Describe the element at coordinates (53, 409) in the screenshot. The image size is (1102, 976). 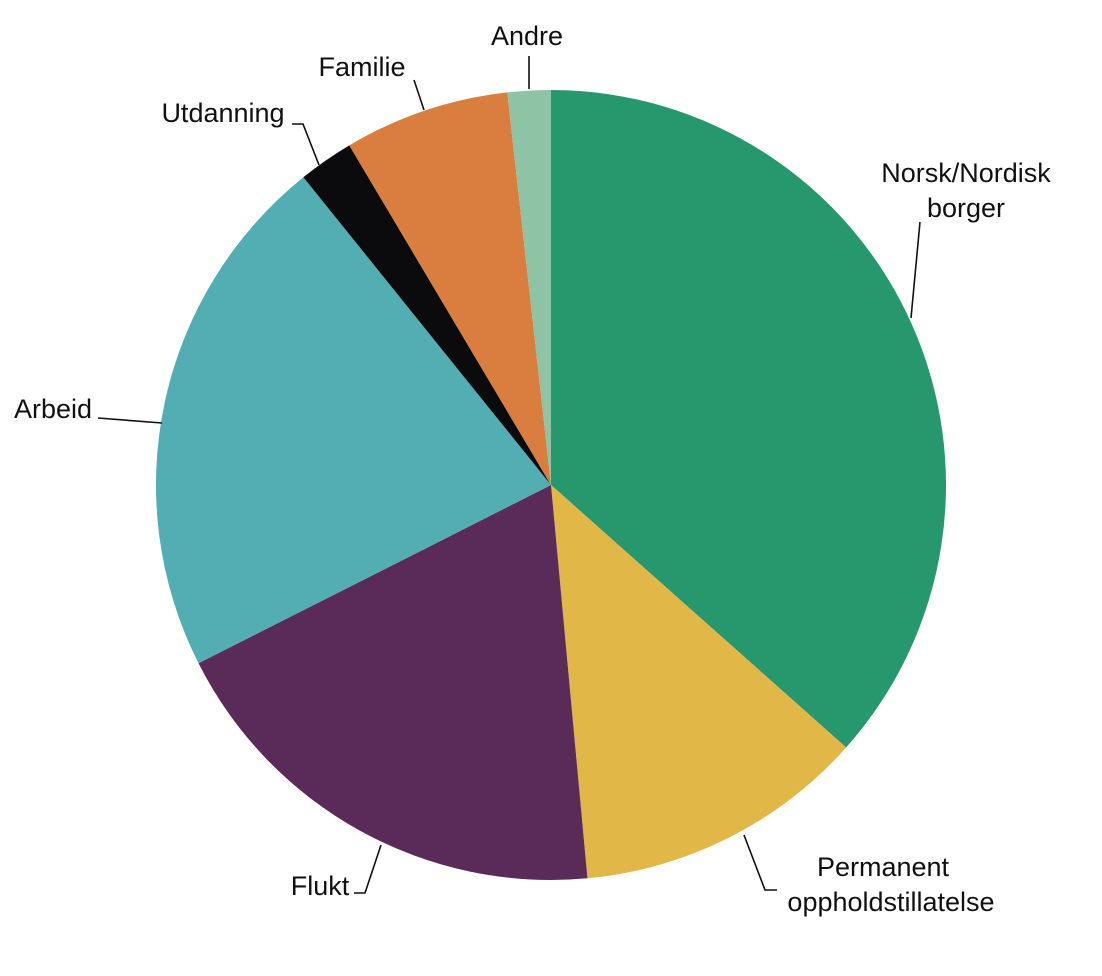
I see `slice-label-arbeid: Arbeid` at that location.